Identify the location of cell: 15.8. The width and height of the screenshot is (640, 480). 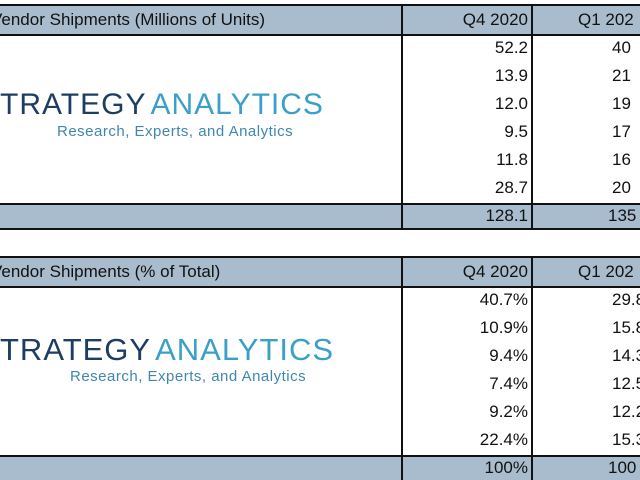
(626, 327).